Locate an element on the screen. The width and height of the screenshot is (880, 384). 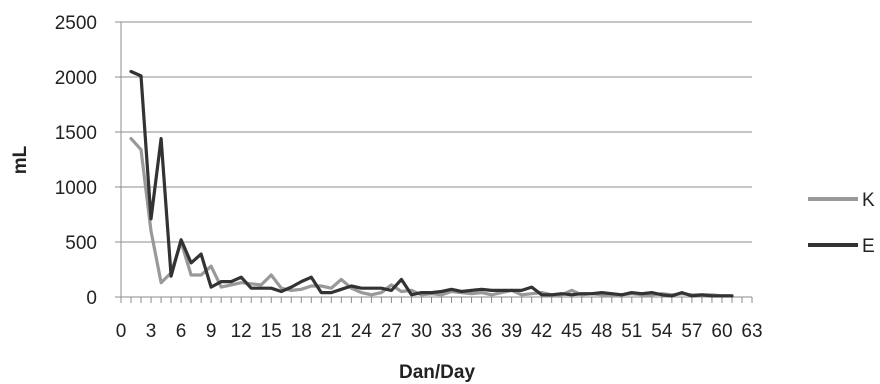
x-tick-label: 36 is located at coordinates (481, 331).